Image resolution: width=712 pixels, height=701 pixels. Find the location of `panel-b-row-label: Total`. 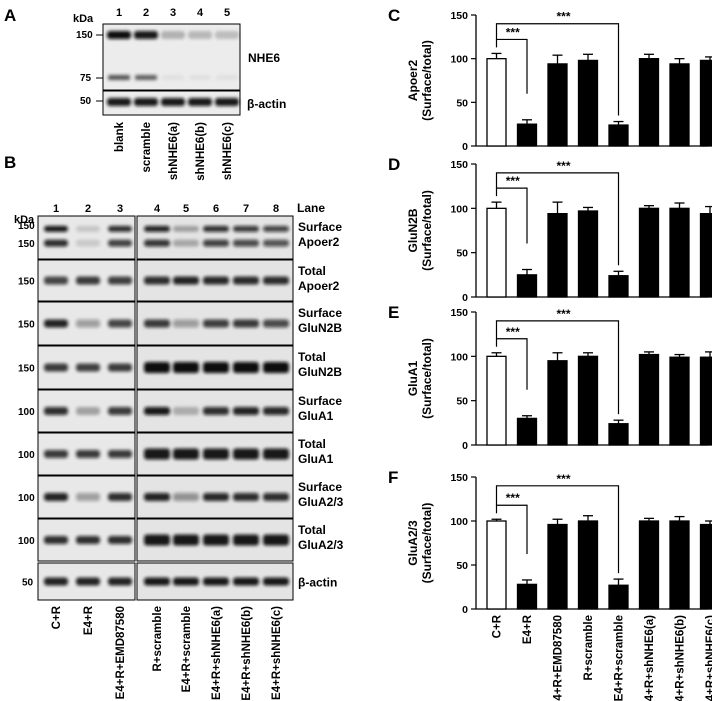

panel-b-row-label: Total is located at coordinates (312, 530).